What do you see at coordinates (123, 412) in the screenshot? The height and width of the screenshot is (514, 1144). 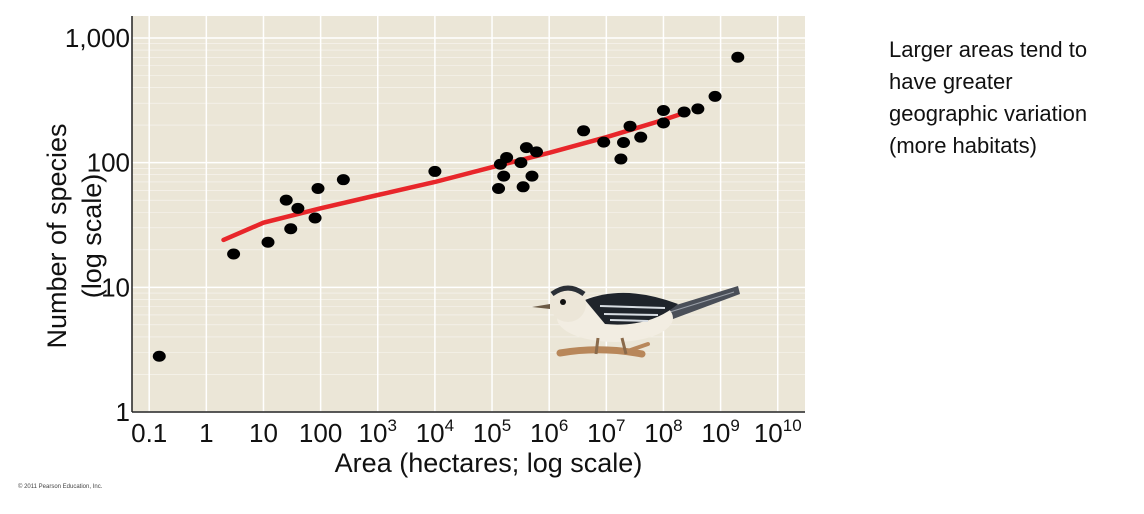 I see `y-tick-label: 1` at bounding box center [123, 412].